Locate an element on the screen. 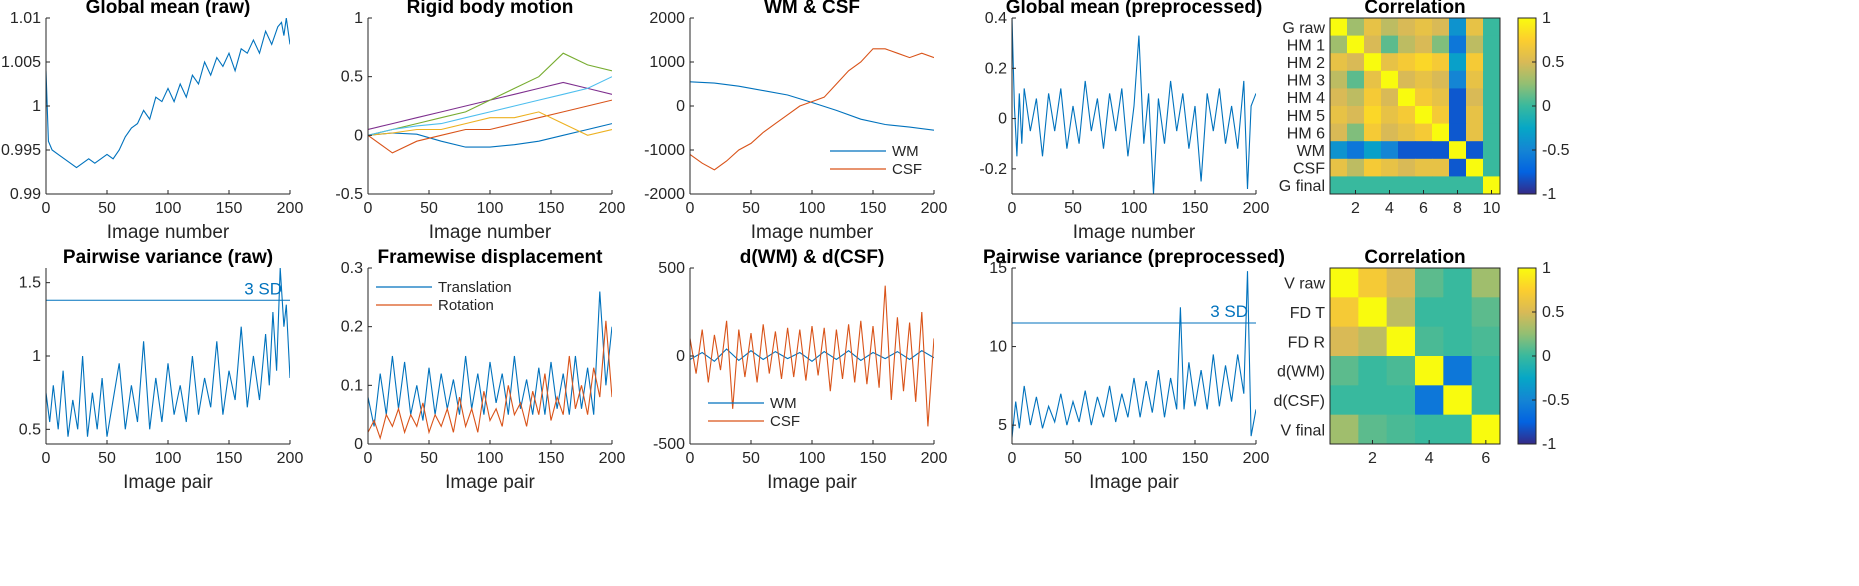 This screenshot has height=586, width=1859. row-label: HM 6 is located at coordinates (1306, 133).